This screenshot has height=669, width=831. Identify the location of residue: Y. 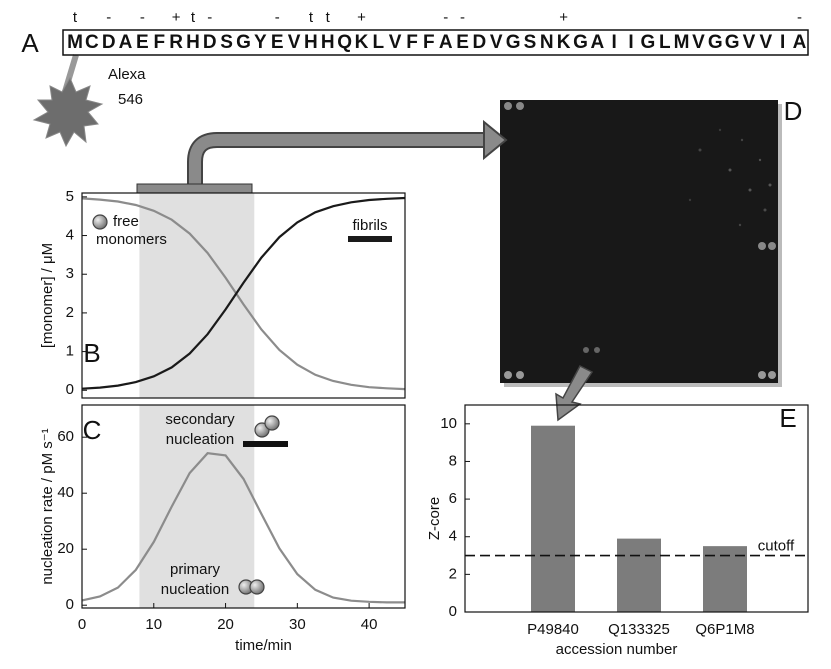
(260, 42).